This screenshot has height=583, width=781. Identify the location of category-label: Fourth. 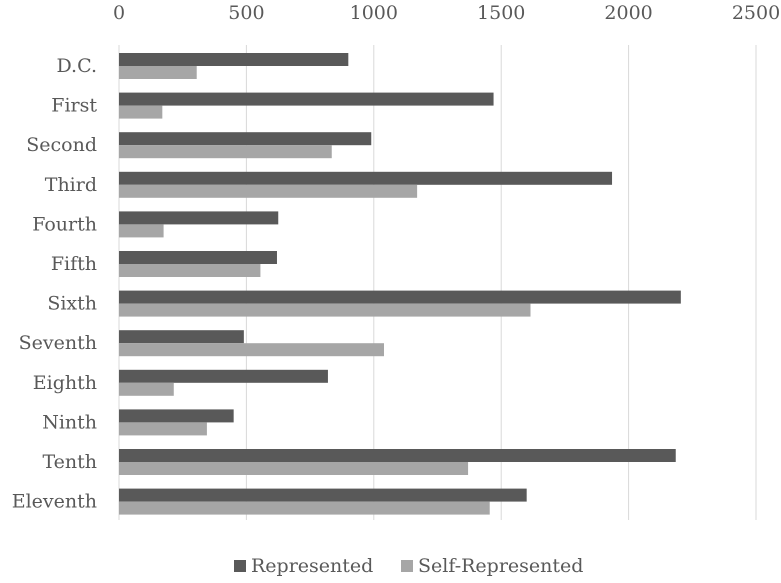
(64, 224).